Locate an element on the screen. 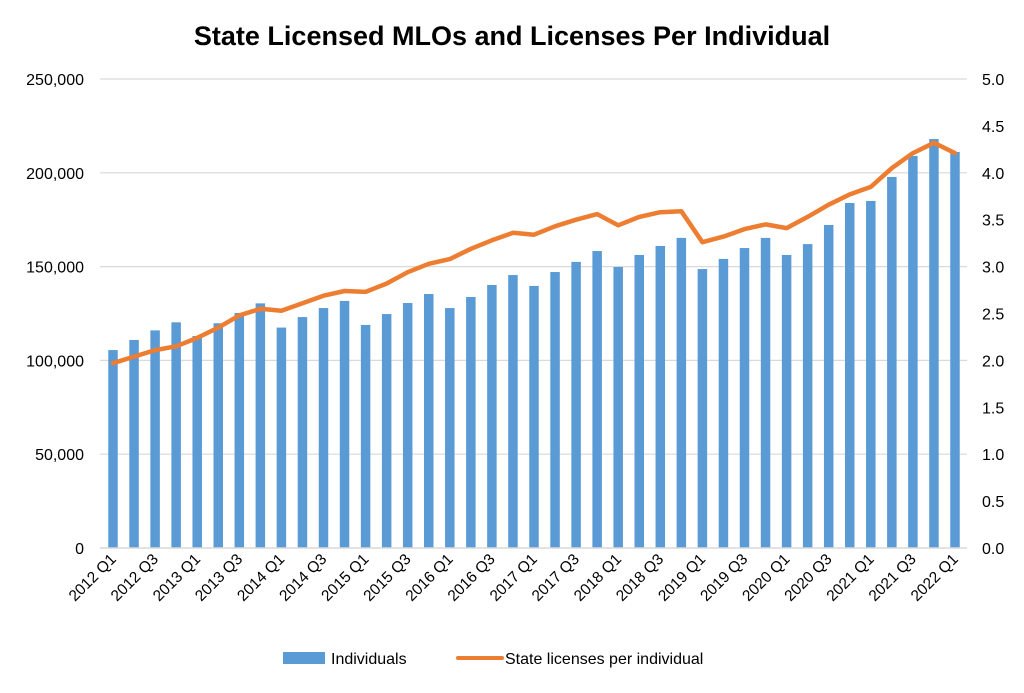 This screenshot has height=693, width=1024. y-axis-left: 0 50,000 100,000 150,000 200,000 250,000 is located at coordinates (55, 315).